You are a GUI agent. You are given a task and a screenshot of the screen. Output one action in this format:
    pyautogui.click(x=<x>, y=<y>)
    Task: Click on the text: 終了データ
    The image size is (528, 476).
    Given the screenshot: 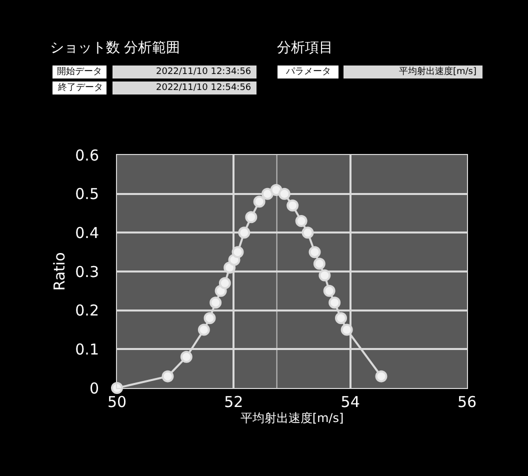 What is the action you would take?
    pyautogui.click(x=80, y=87)
    